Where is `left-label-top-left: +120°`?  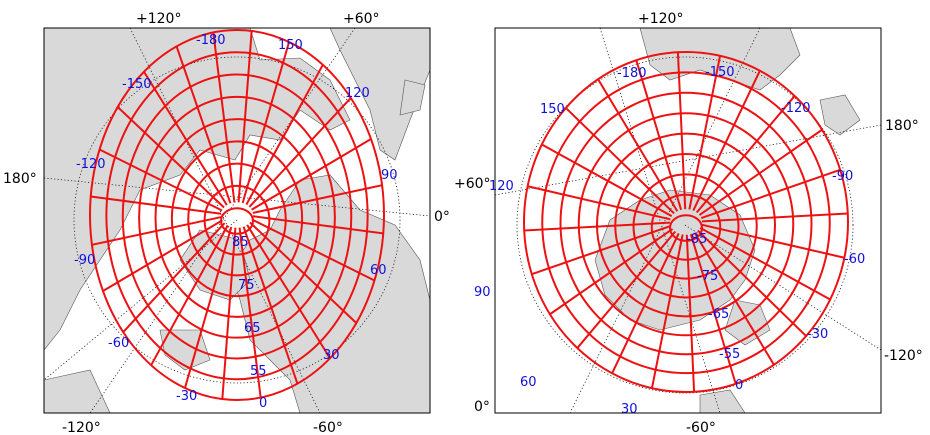 left-label-top-left: +120° is located at coordinates (158, 19).